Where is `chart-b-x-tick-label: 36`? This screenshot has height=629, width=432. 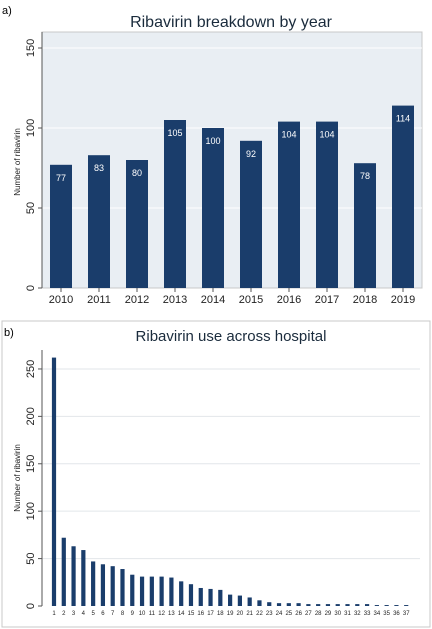 chart-b-x-tick-label: 36 is located at coordinates (396, 614).